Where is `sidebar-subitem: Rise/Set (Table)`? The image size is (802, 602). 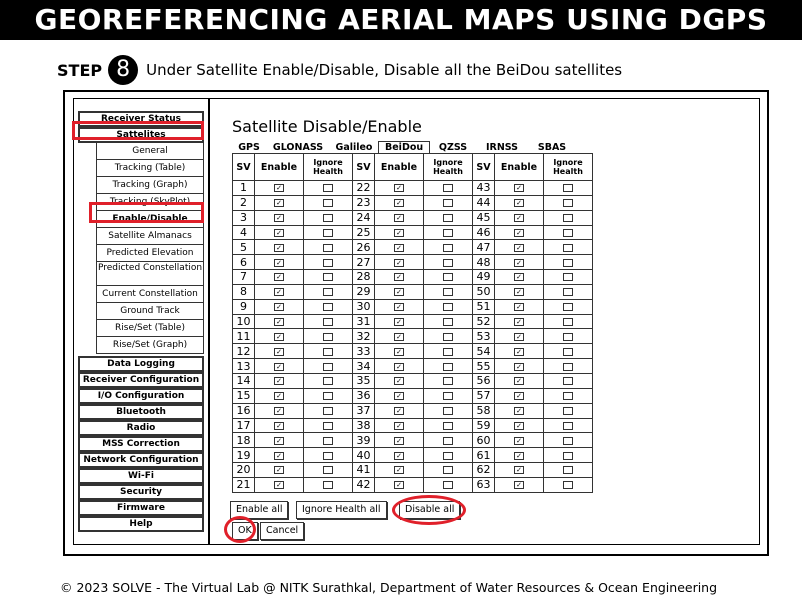 sidebar-subitem: Rise/Set (Table) is located at coordinates (150, 328).